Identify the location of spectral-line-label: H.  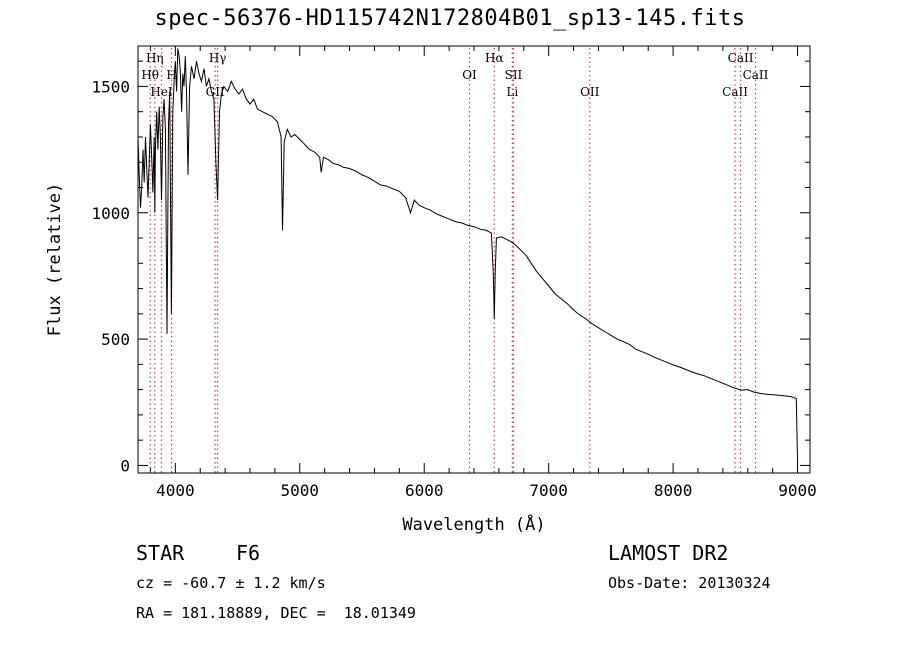
(171, 75).